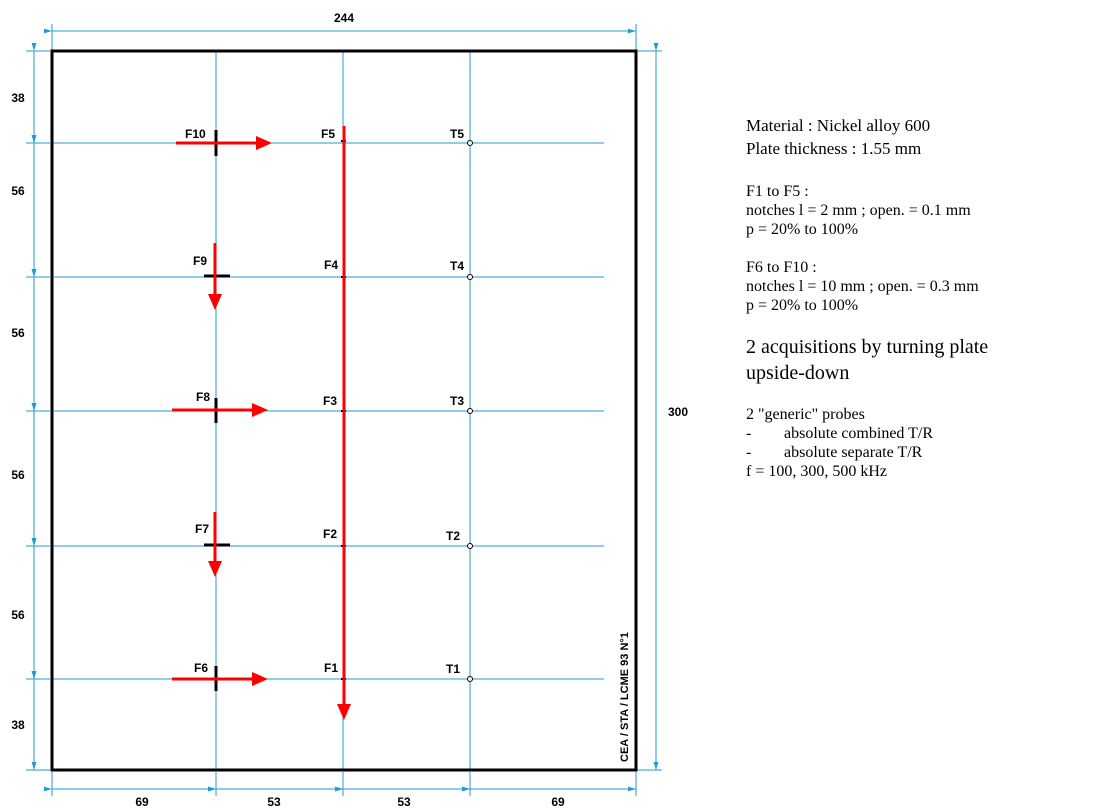 The height and width of the screenshot is (810, 1101). What do you see at coordinates (798, 373) in the screenshot?
I see `note-acq-line2: upside-down` at bounding box center [798, 373].